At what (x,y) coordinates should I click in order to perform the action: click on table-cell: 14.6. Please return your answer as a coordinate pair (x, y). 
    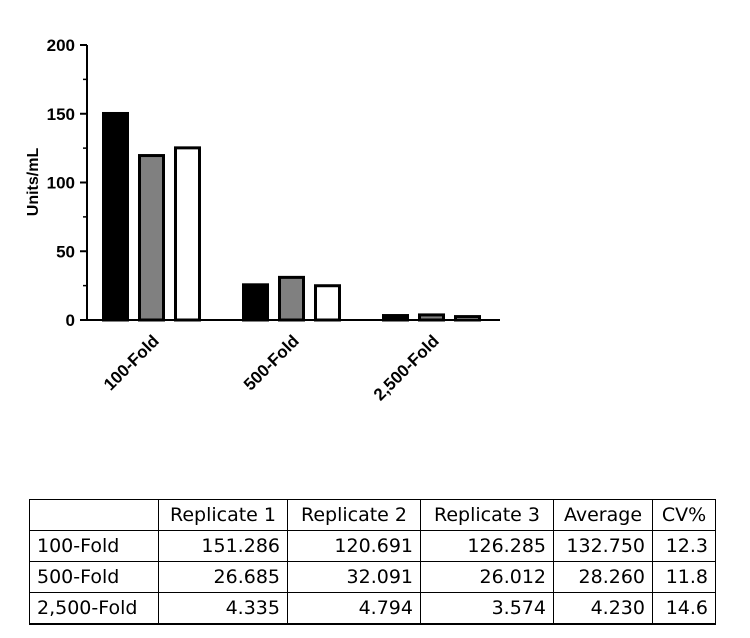
    Looking at the image, I should click on (684, 608).